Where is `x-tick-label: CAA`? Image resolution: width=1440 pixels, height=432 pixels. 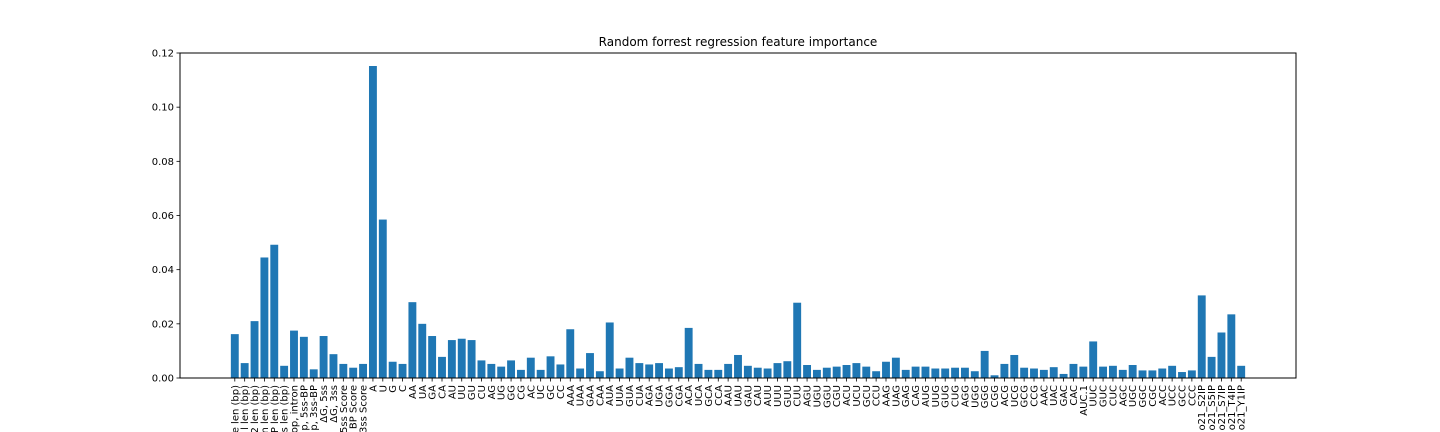 x-tick-label: CAA is located at coordinates (600, 395).